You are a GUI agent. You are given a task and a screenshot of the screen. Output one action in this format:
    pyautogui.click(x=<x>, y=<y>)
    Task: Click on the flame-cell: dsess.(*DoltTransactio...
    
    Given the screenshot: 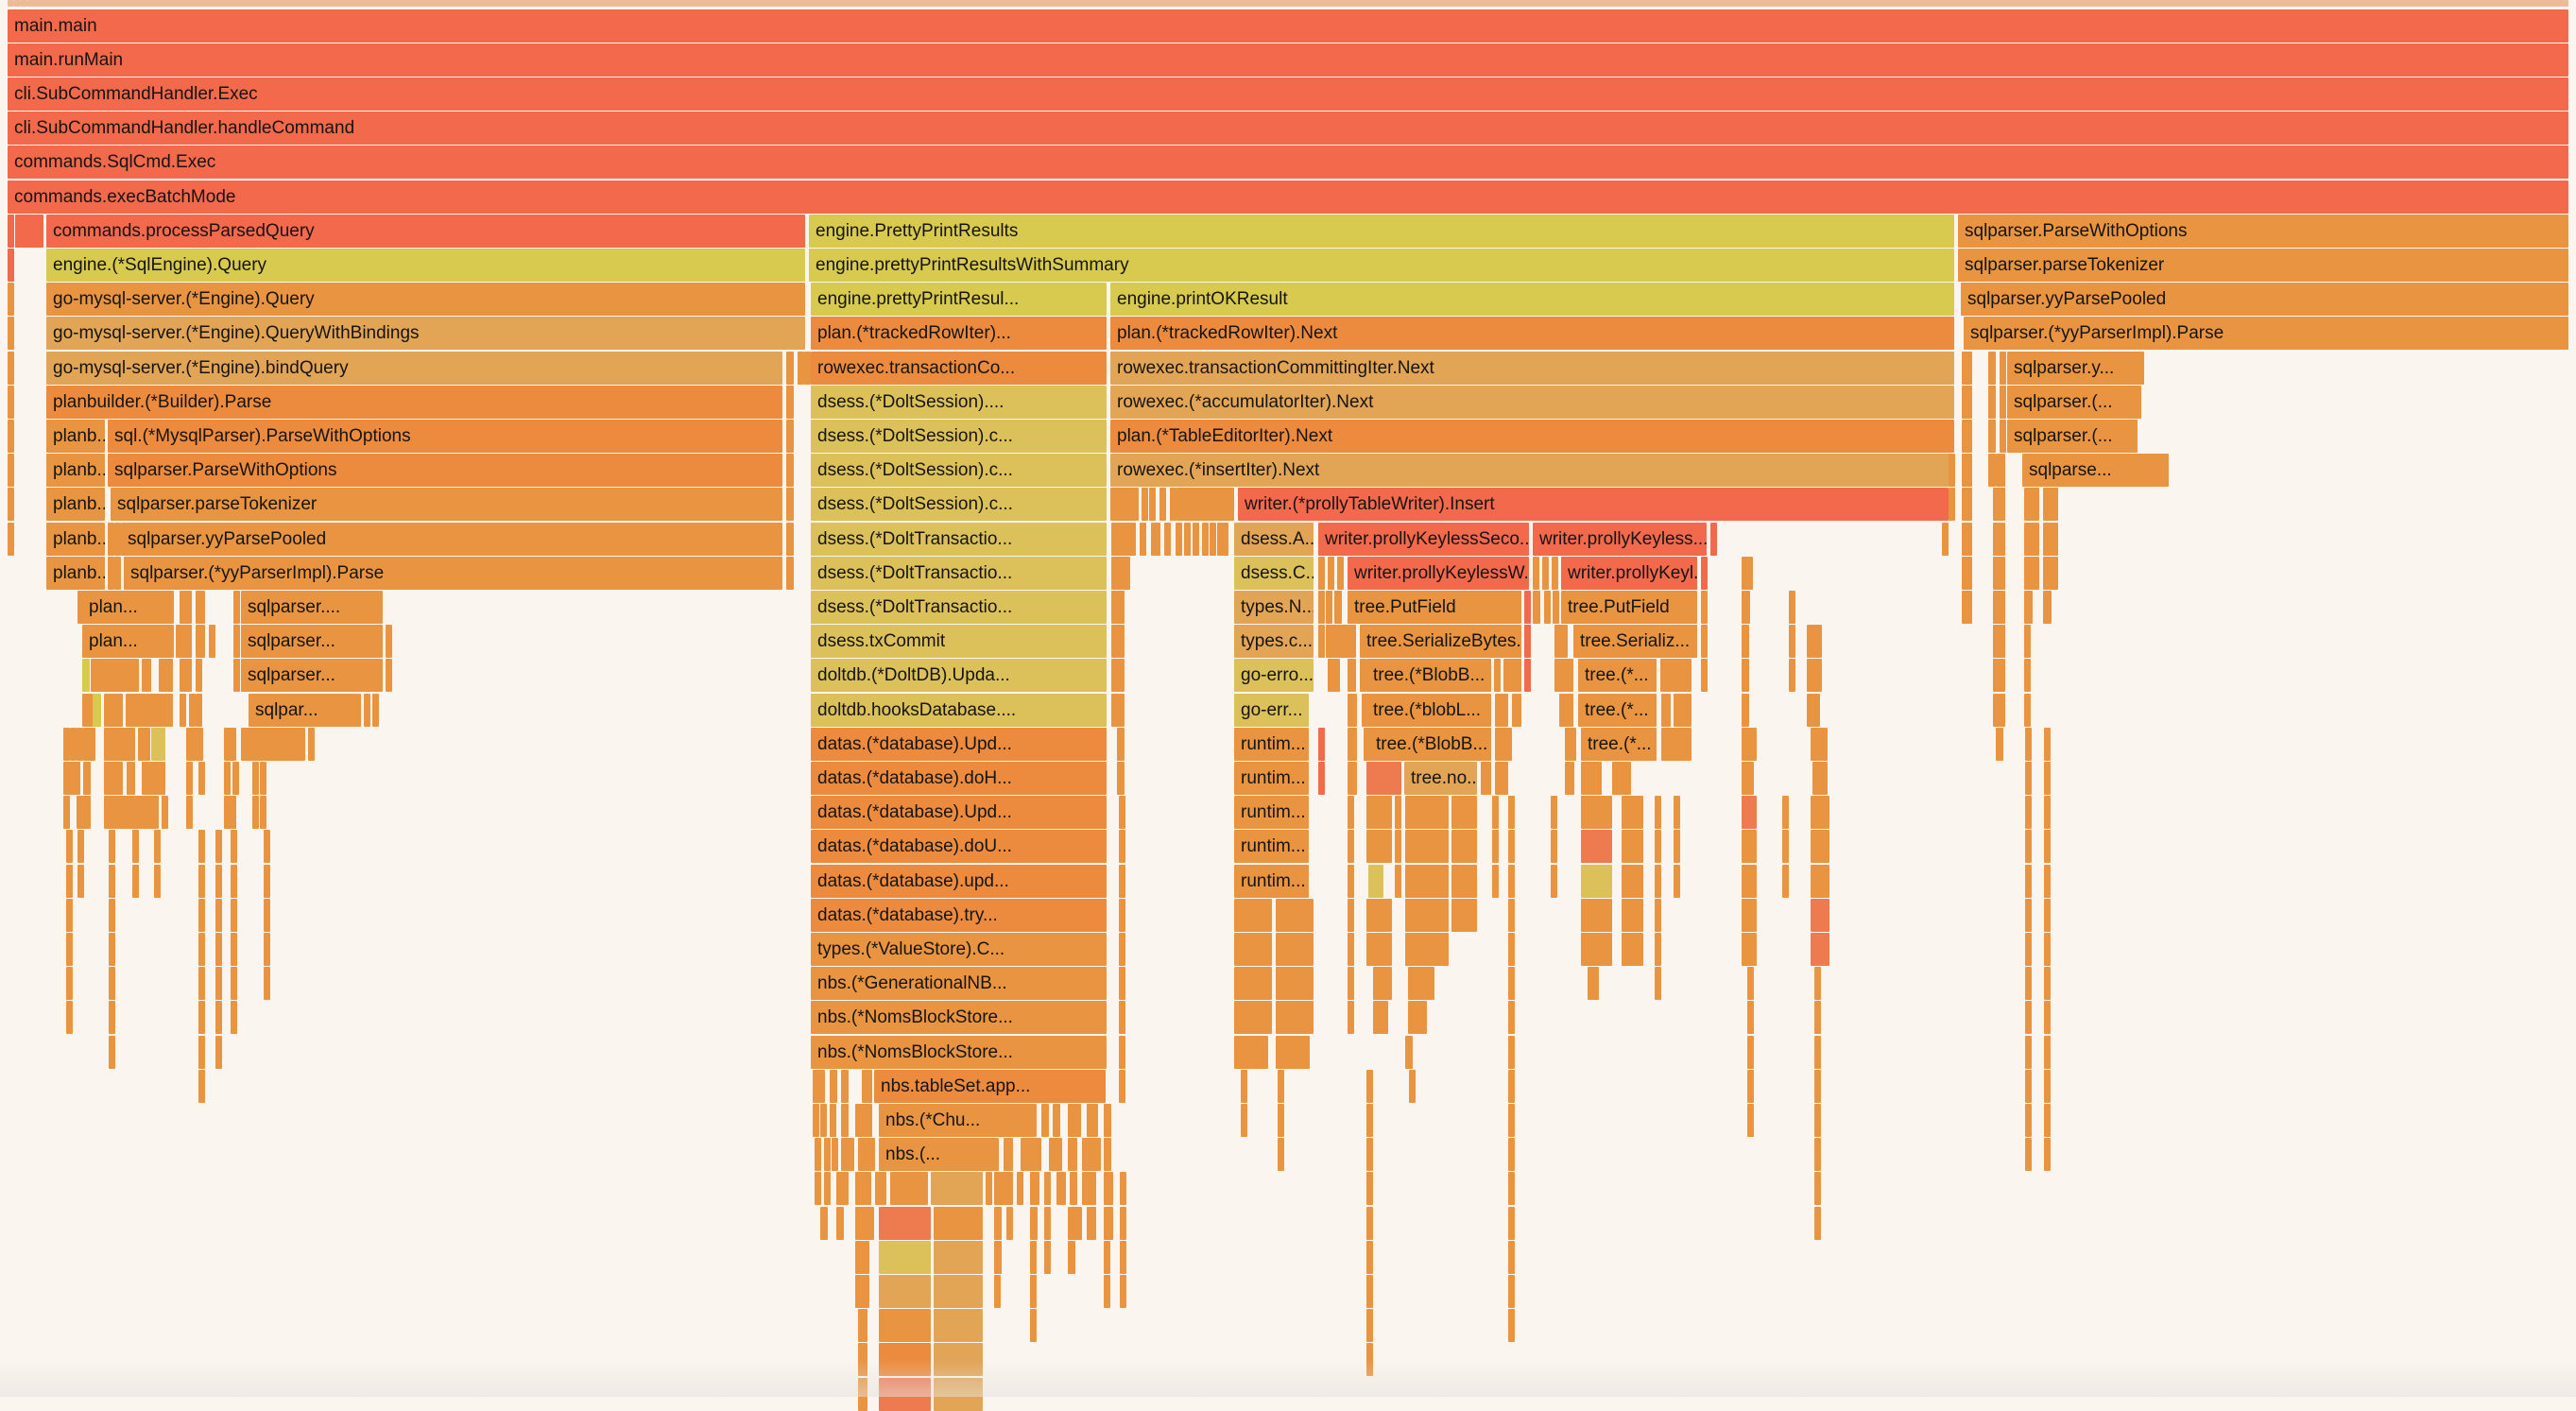 What is the action you would take?
    pyautogui.click(x=959, y=573)
    